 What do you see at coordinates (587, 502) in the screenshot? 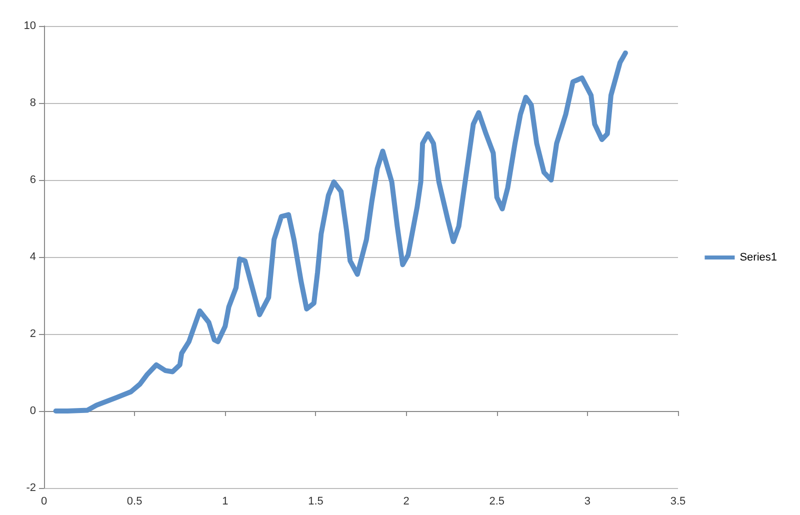
I see `x-tick-label: 3` at bounding box center [587, 502].